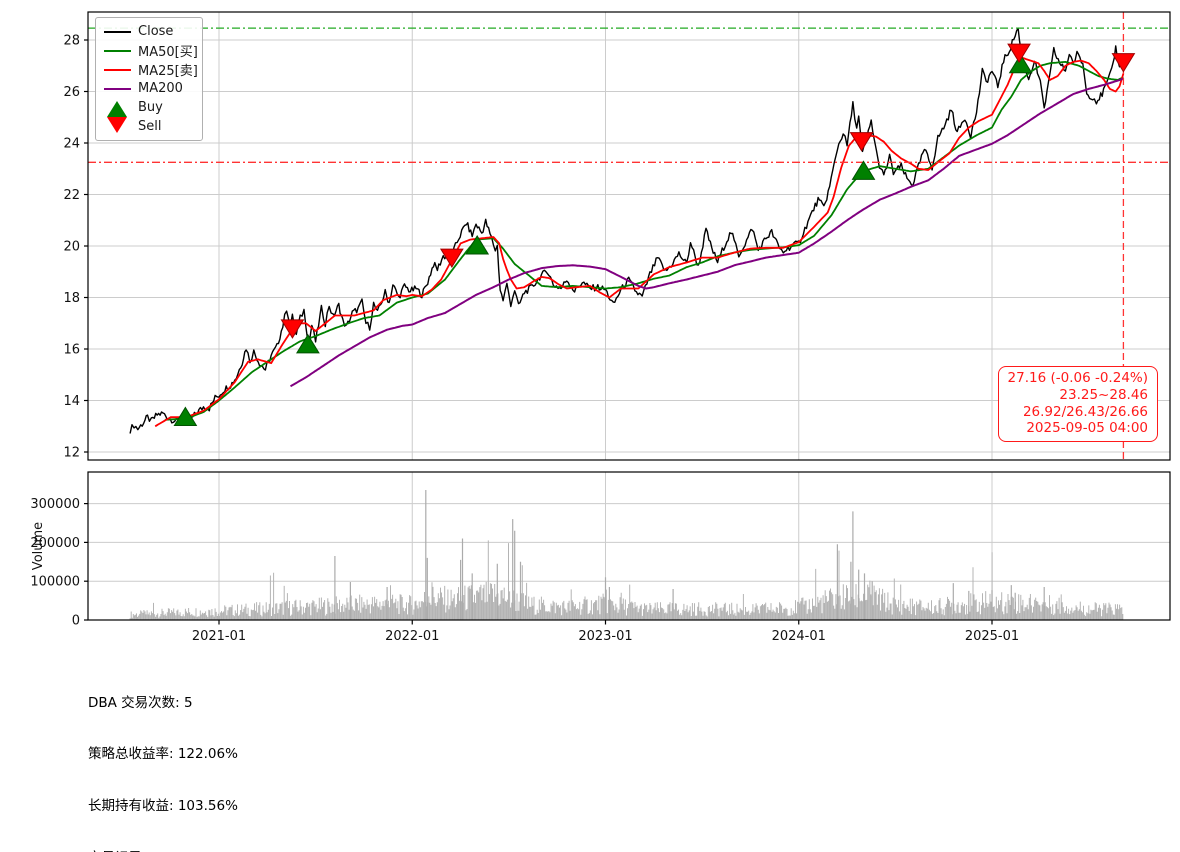 The image size is (1180, 852). Describe the element at coordinates (76, 621) in the screenshot. I see `volume-tick-label: 0` at that location.